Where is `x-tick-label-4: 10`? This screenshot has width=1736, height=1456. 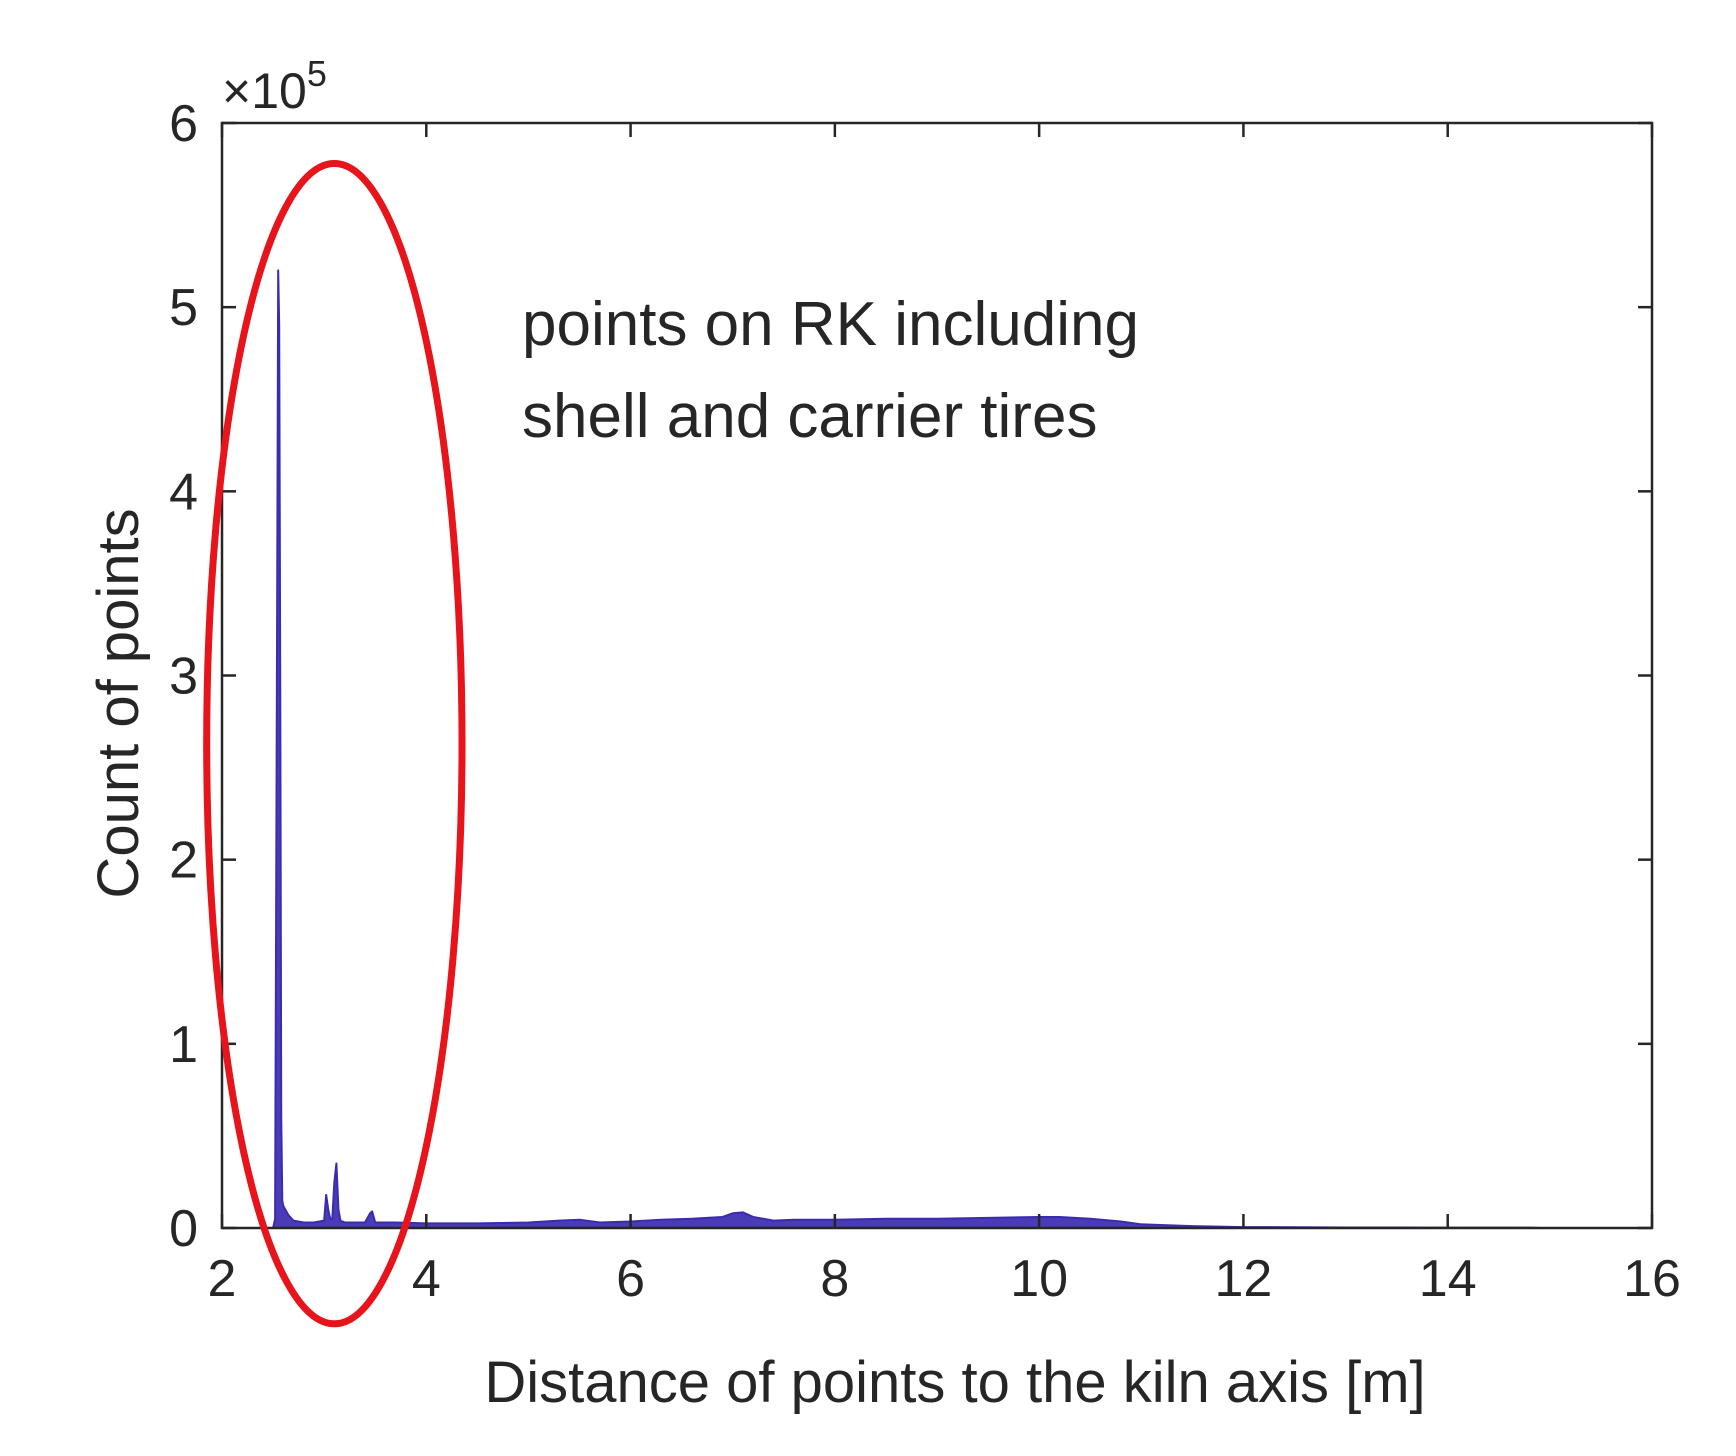
x-tick-label-4: 10 is located at coordinates (1039, 1279).